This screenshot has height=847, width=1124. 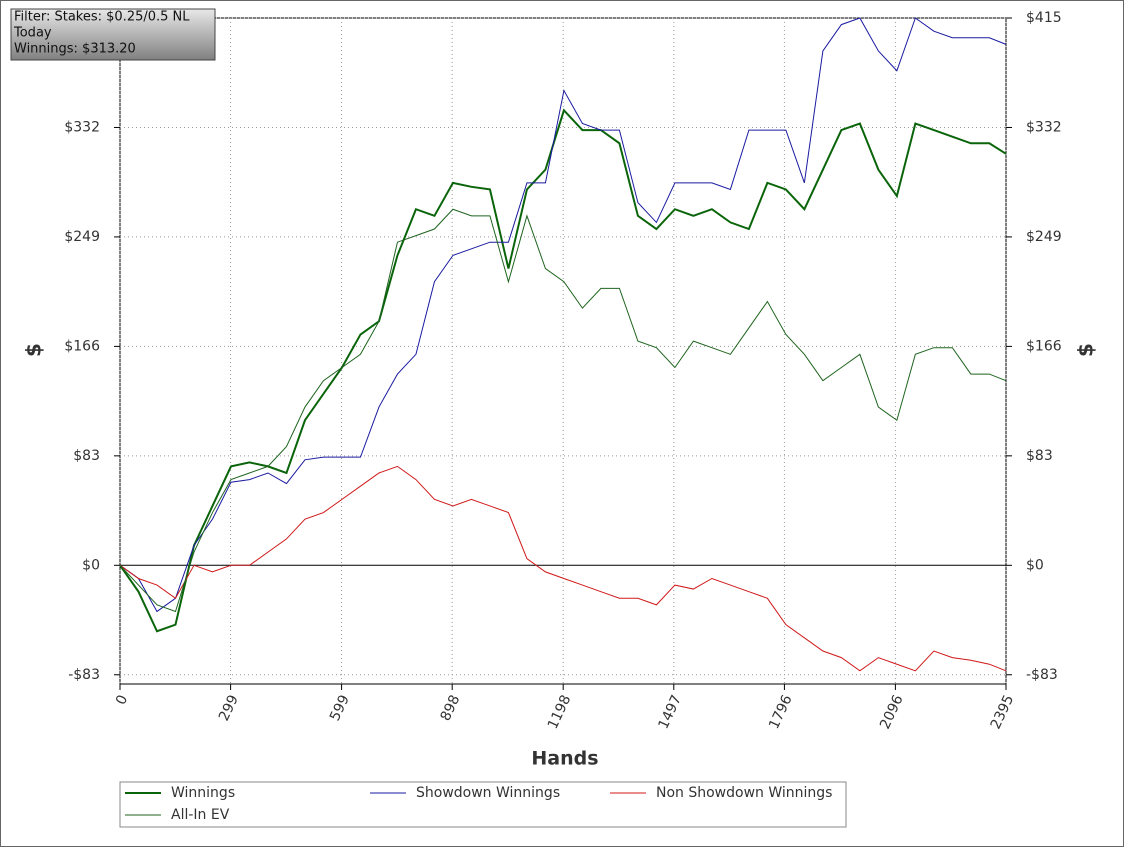 What do you see at coordinates (1035, 565) in the screenshot?
I see `y2-tick-label: $0` at bounding box center [1035, 565].